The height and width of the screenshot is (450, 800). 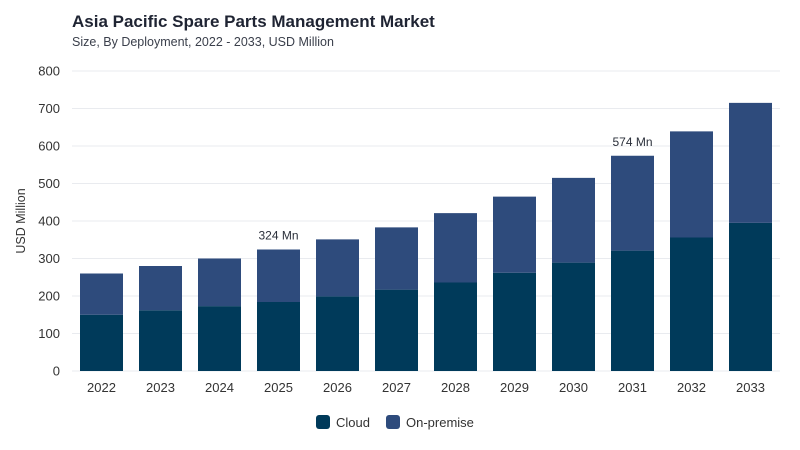 I want to click on y-tick-label: 400, so click(x=49, y=221).